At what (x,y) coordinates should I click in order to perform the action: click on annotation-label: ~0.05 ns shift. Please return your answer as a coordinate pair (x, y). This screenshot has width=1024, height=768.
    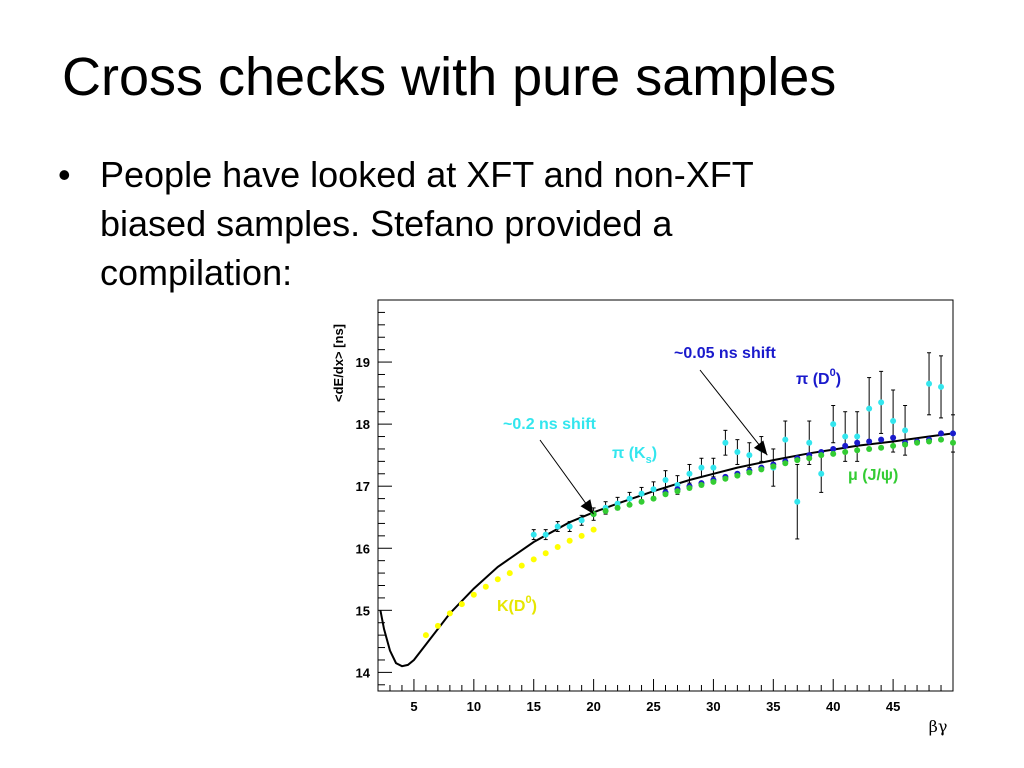
    Looking at the image, I should click on (725, 353).